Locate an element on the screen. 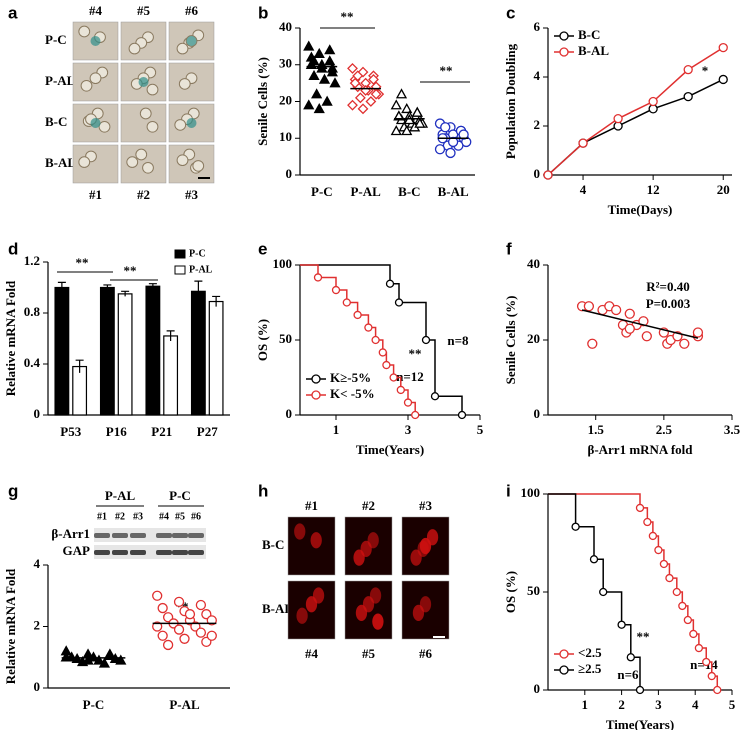 The image size is (744, 730). lane-label: #3 is located at coordinates (138, 516).